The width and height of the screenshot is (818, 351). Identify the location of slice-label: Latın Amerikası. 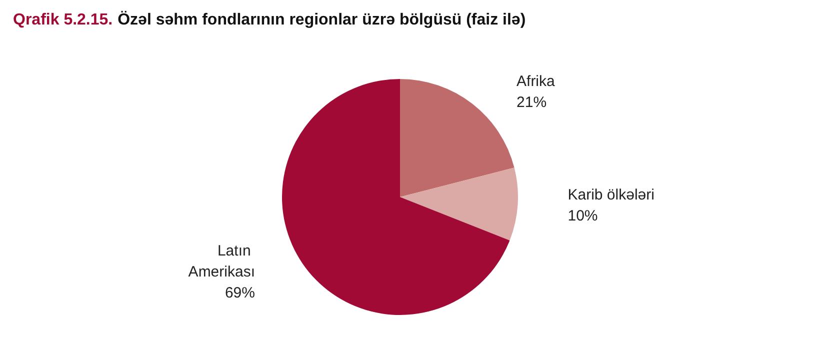
(221, 261).